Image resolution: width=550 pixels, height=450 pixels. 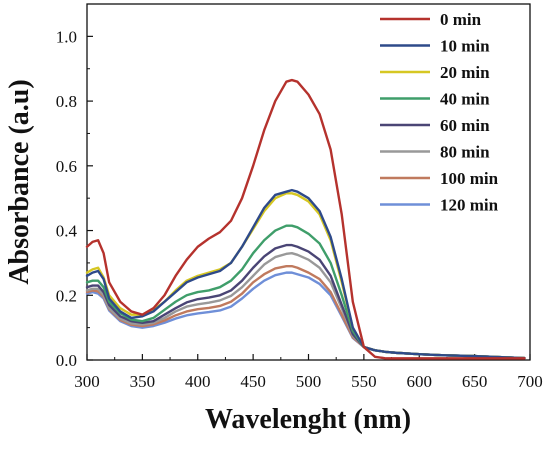 I want to click on x-tick-label: 600, so click(x=420, y=381).